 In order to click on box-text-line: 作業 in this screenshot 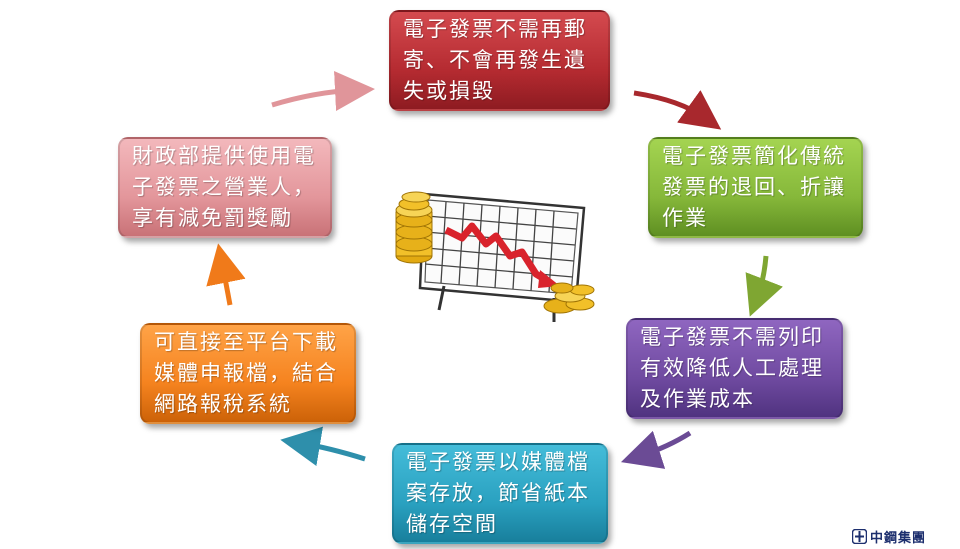, I will do `click(685, 218)`.